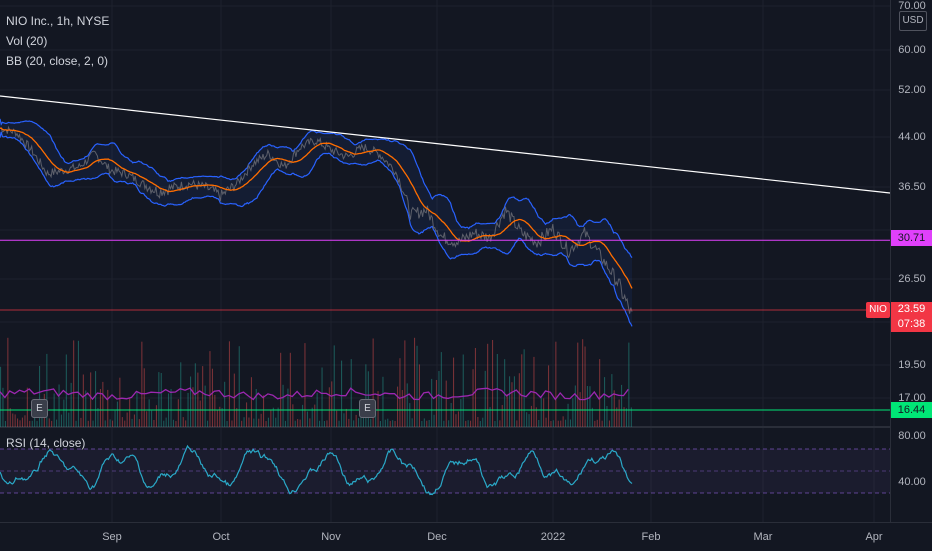 This screenshot has height=551, width=932. Describe the element at coordinates (46, 443) in the screenshot. I see `rsi-indicator-label: RSI (14, close)` at that location.